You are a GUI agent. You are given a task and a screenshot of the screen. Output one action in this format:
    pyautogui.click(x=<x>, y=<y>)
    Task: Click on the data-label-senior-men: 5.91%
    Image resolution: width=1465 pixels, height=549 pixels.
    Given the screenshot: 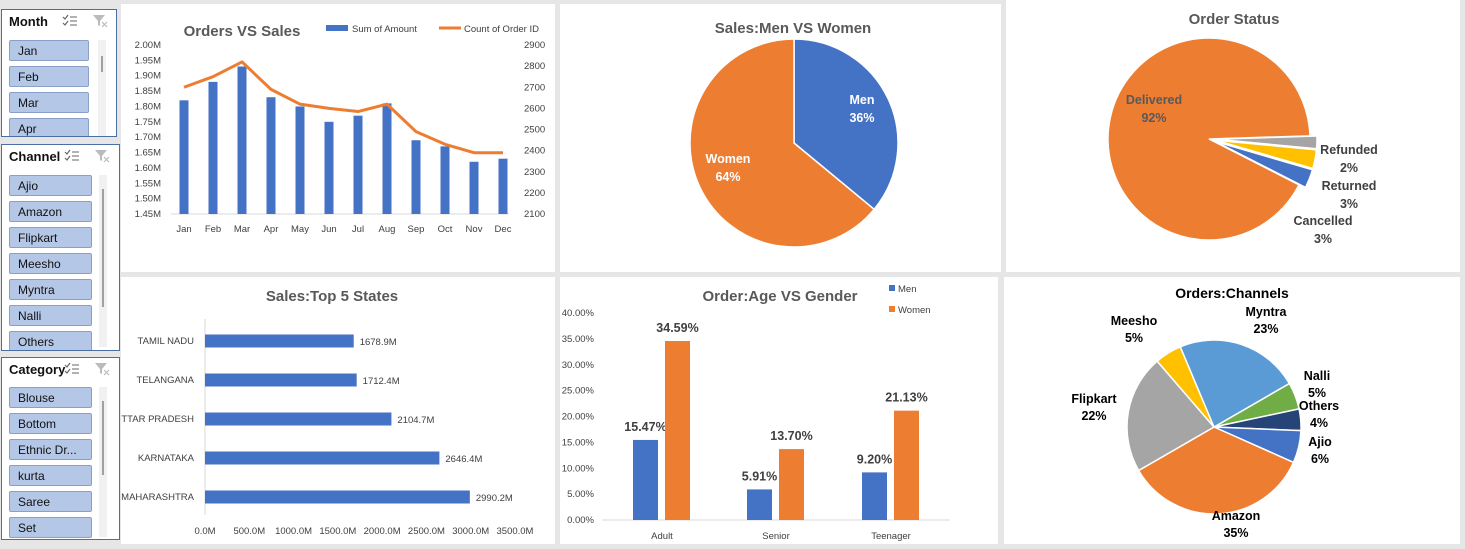 What is the action you would take?
    pyautogui.click(x=759, y=476)
    